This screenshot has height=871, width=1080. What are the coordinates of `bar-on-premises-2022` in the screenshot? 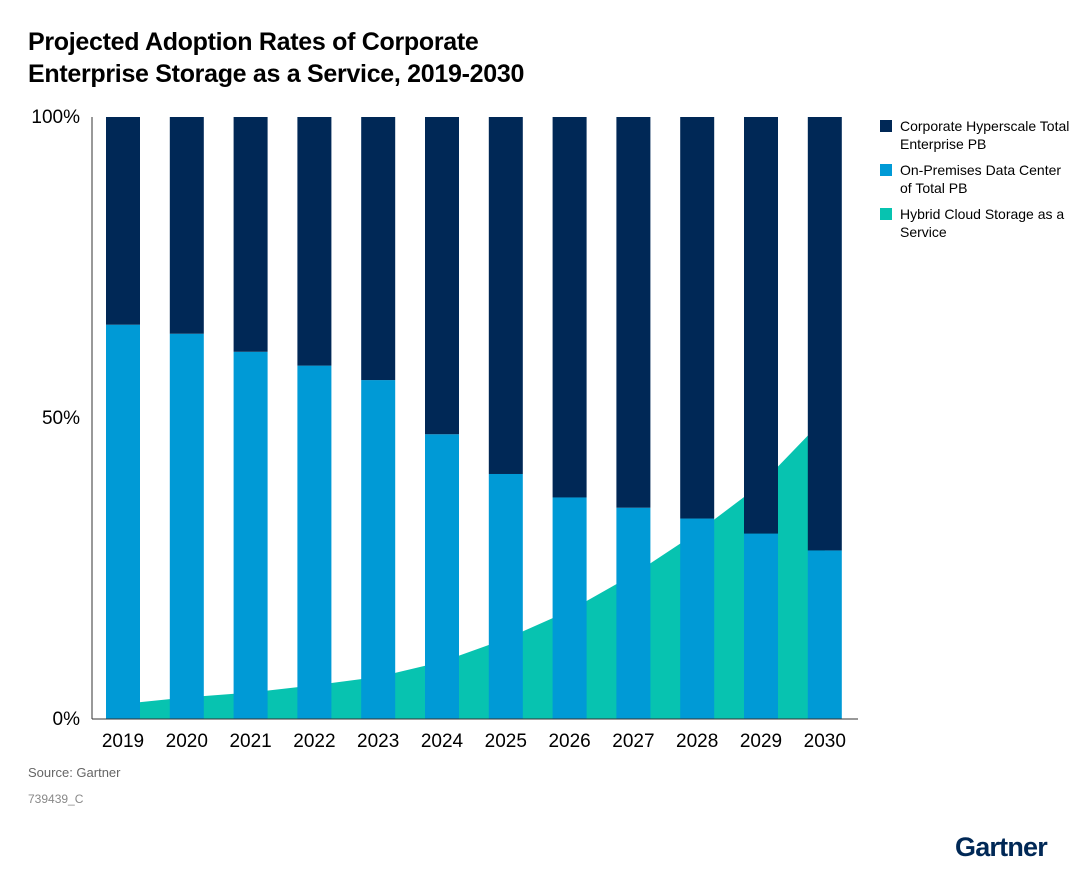 It's located at (314, 542).